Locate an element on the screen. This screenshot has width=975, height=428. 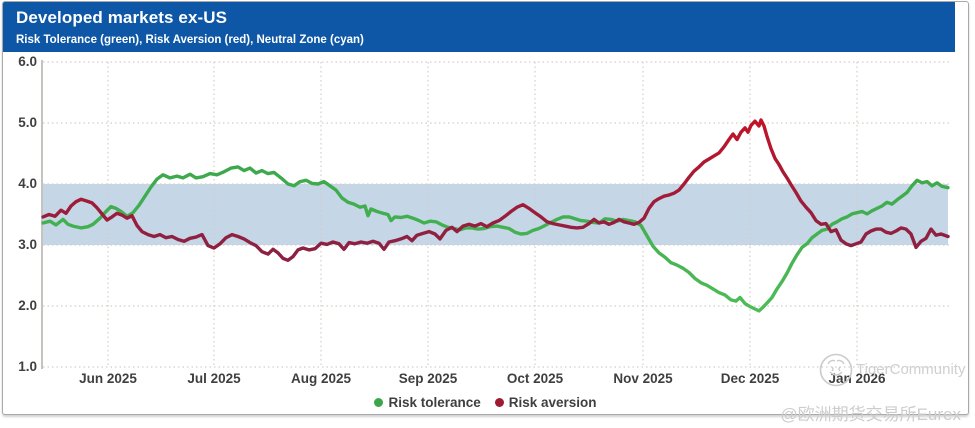
y-axis-label: 3.0 is located at coordinates (27, 244).